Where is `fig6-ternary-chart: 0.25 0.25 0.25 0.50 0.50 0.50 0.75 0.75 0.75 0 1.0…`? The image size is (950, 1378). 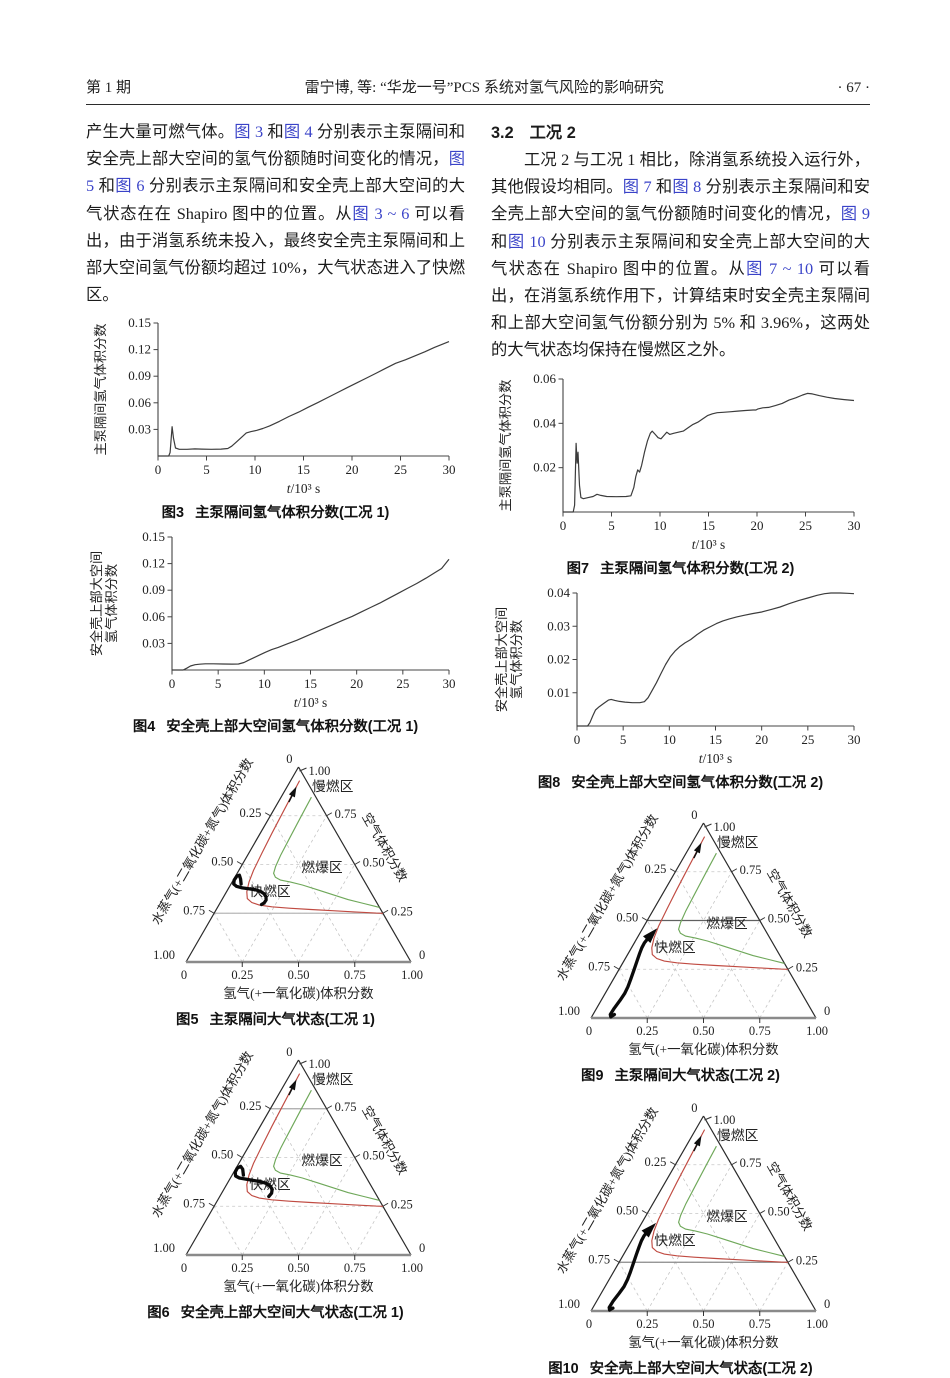
fig6-ternary-chart: 0.25 0.25 0.25 0.50 0.50 0.50 0.75 0.75 0.75 0 1.0… is located at coordinates (286, 1169).